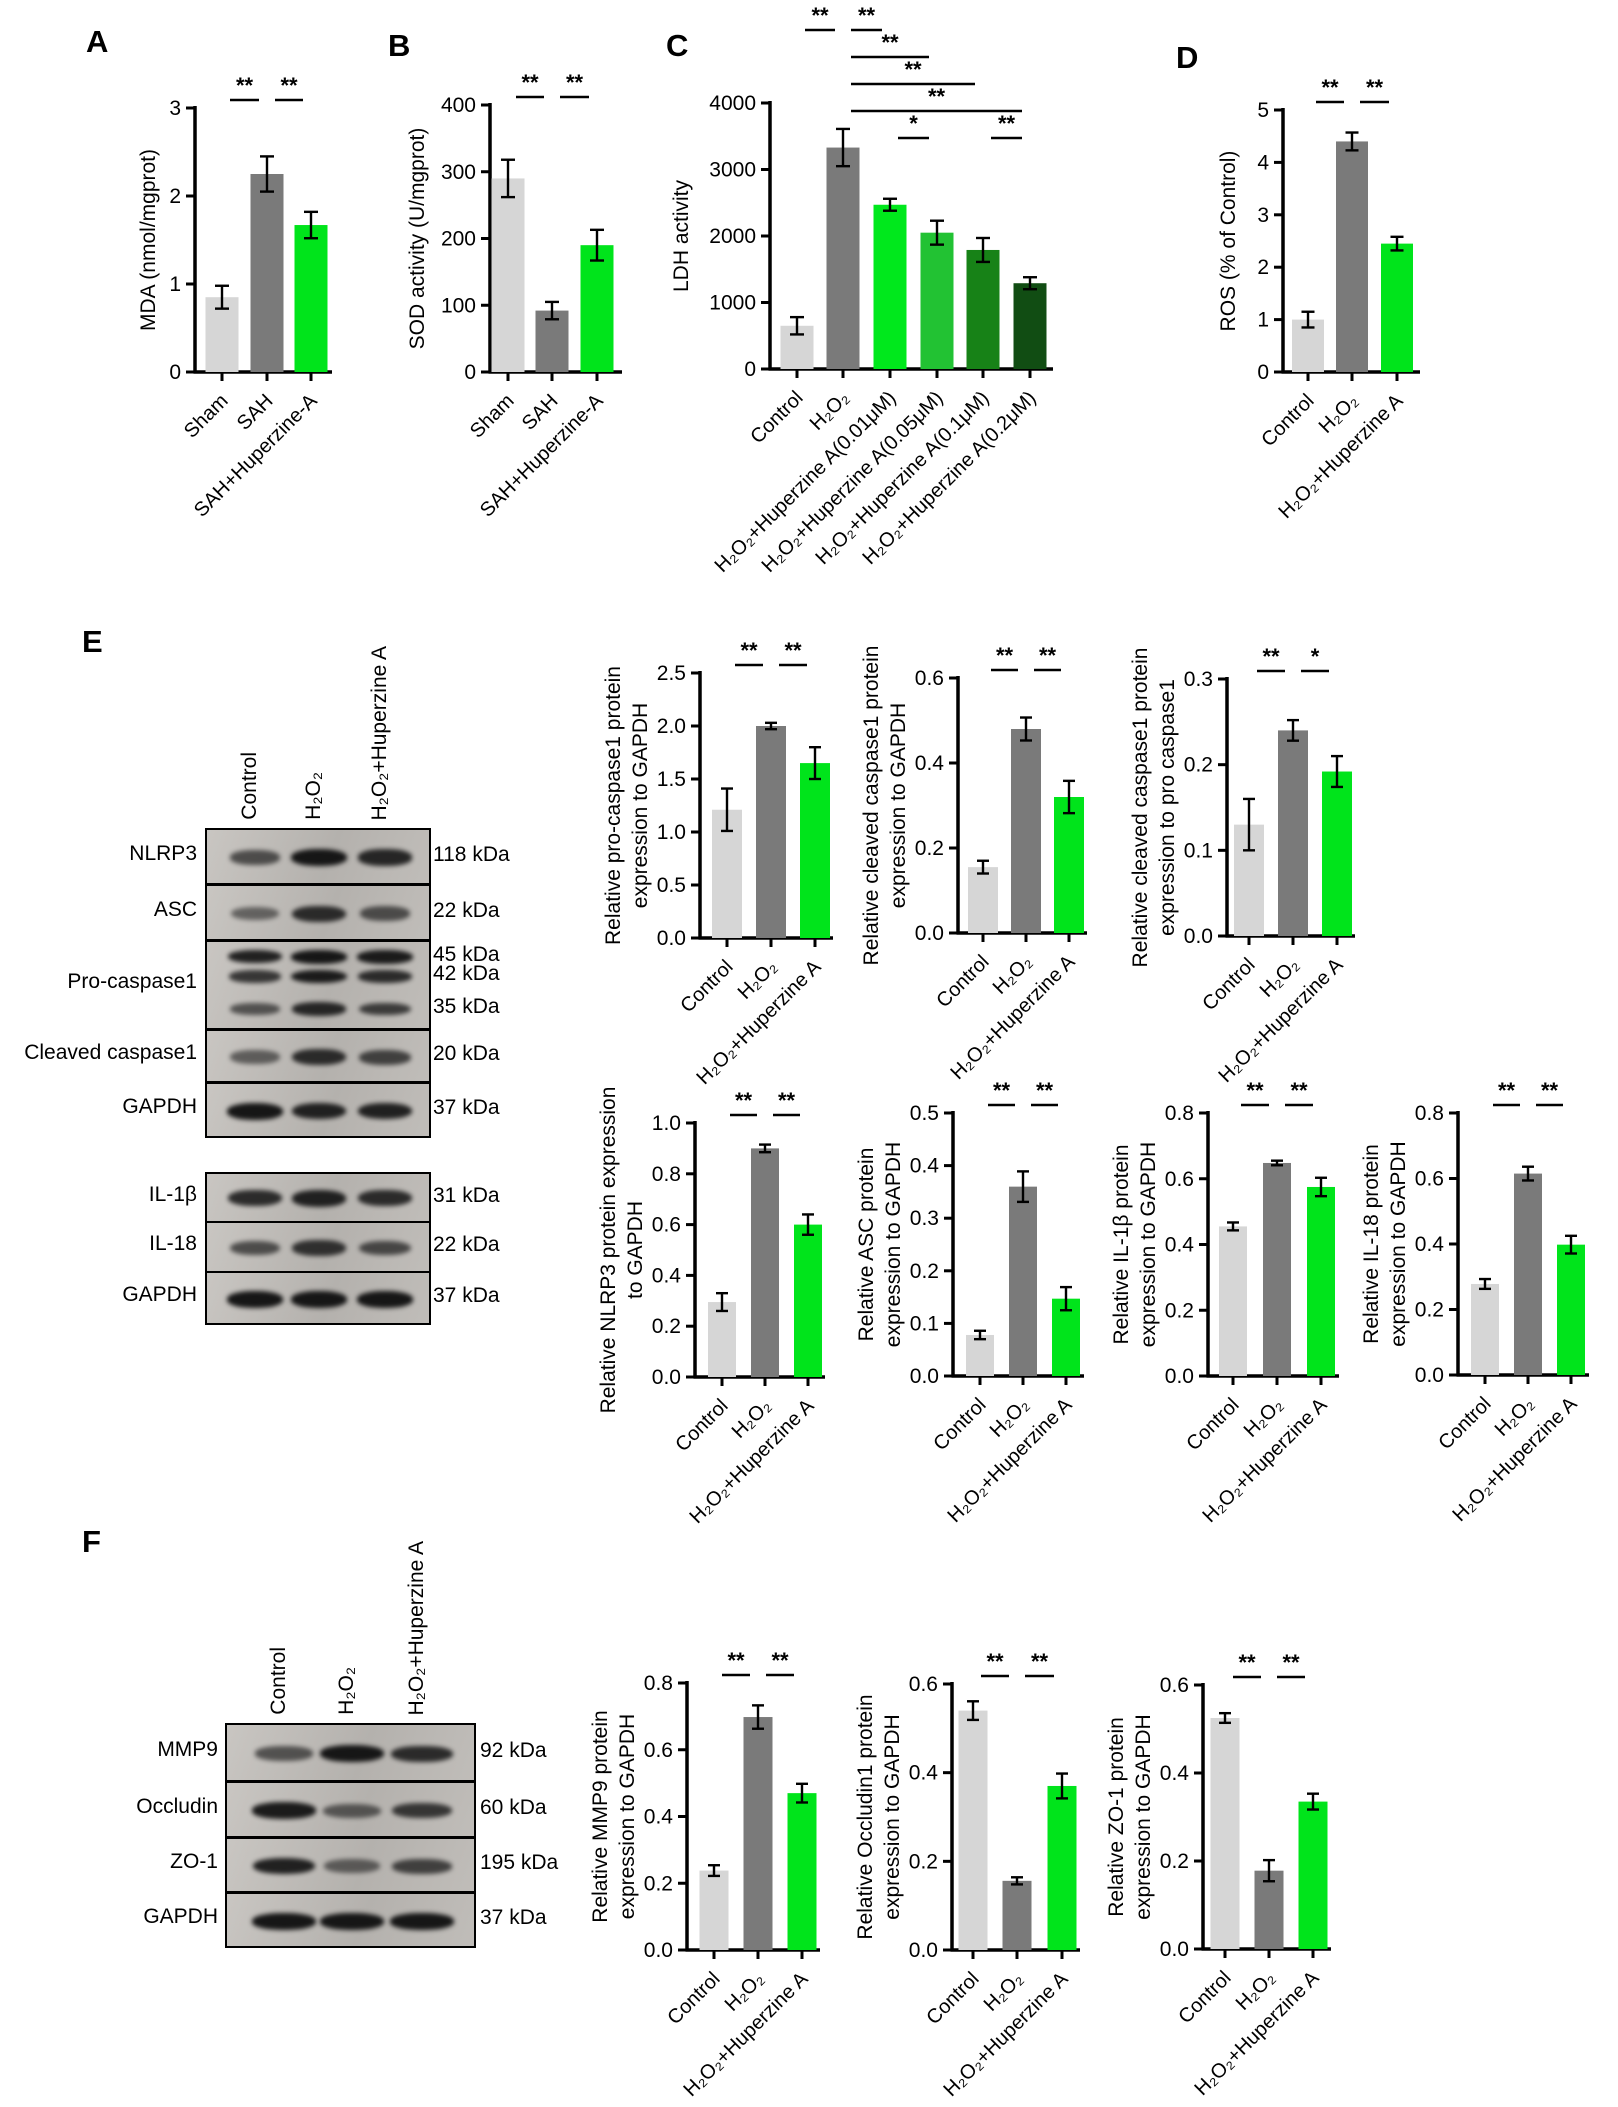 Image resolution: width=1618 pixels, height=2107 pixels. What do you see at coordinates (92, 641) in the screenshot?
I see `panel-letter-e: E` at bounding box center [92, 641].